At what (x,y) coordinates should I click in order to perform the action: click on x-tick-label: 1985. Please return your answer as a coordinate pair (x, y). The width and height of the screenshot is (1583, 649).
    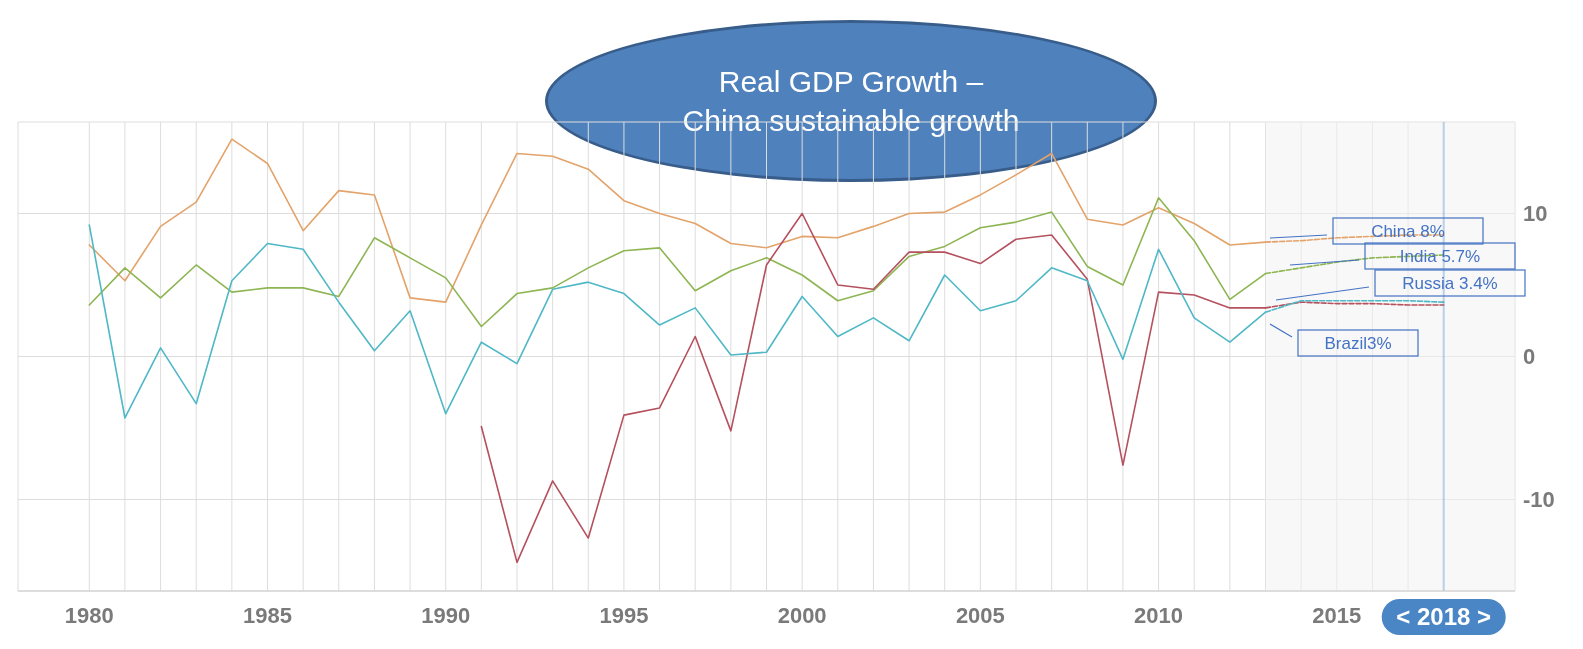
    Looking at the image, I should click on (267, 615).